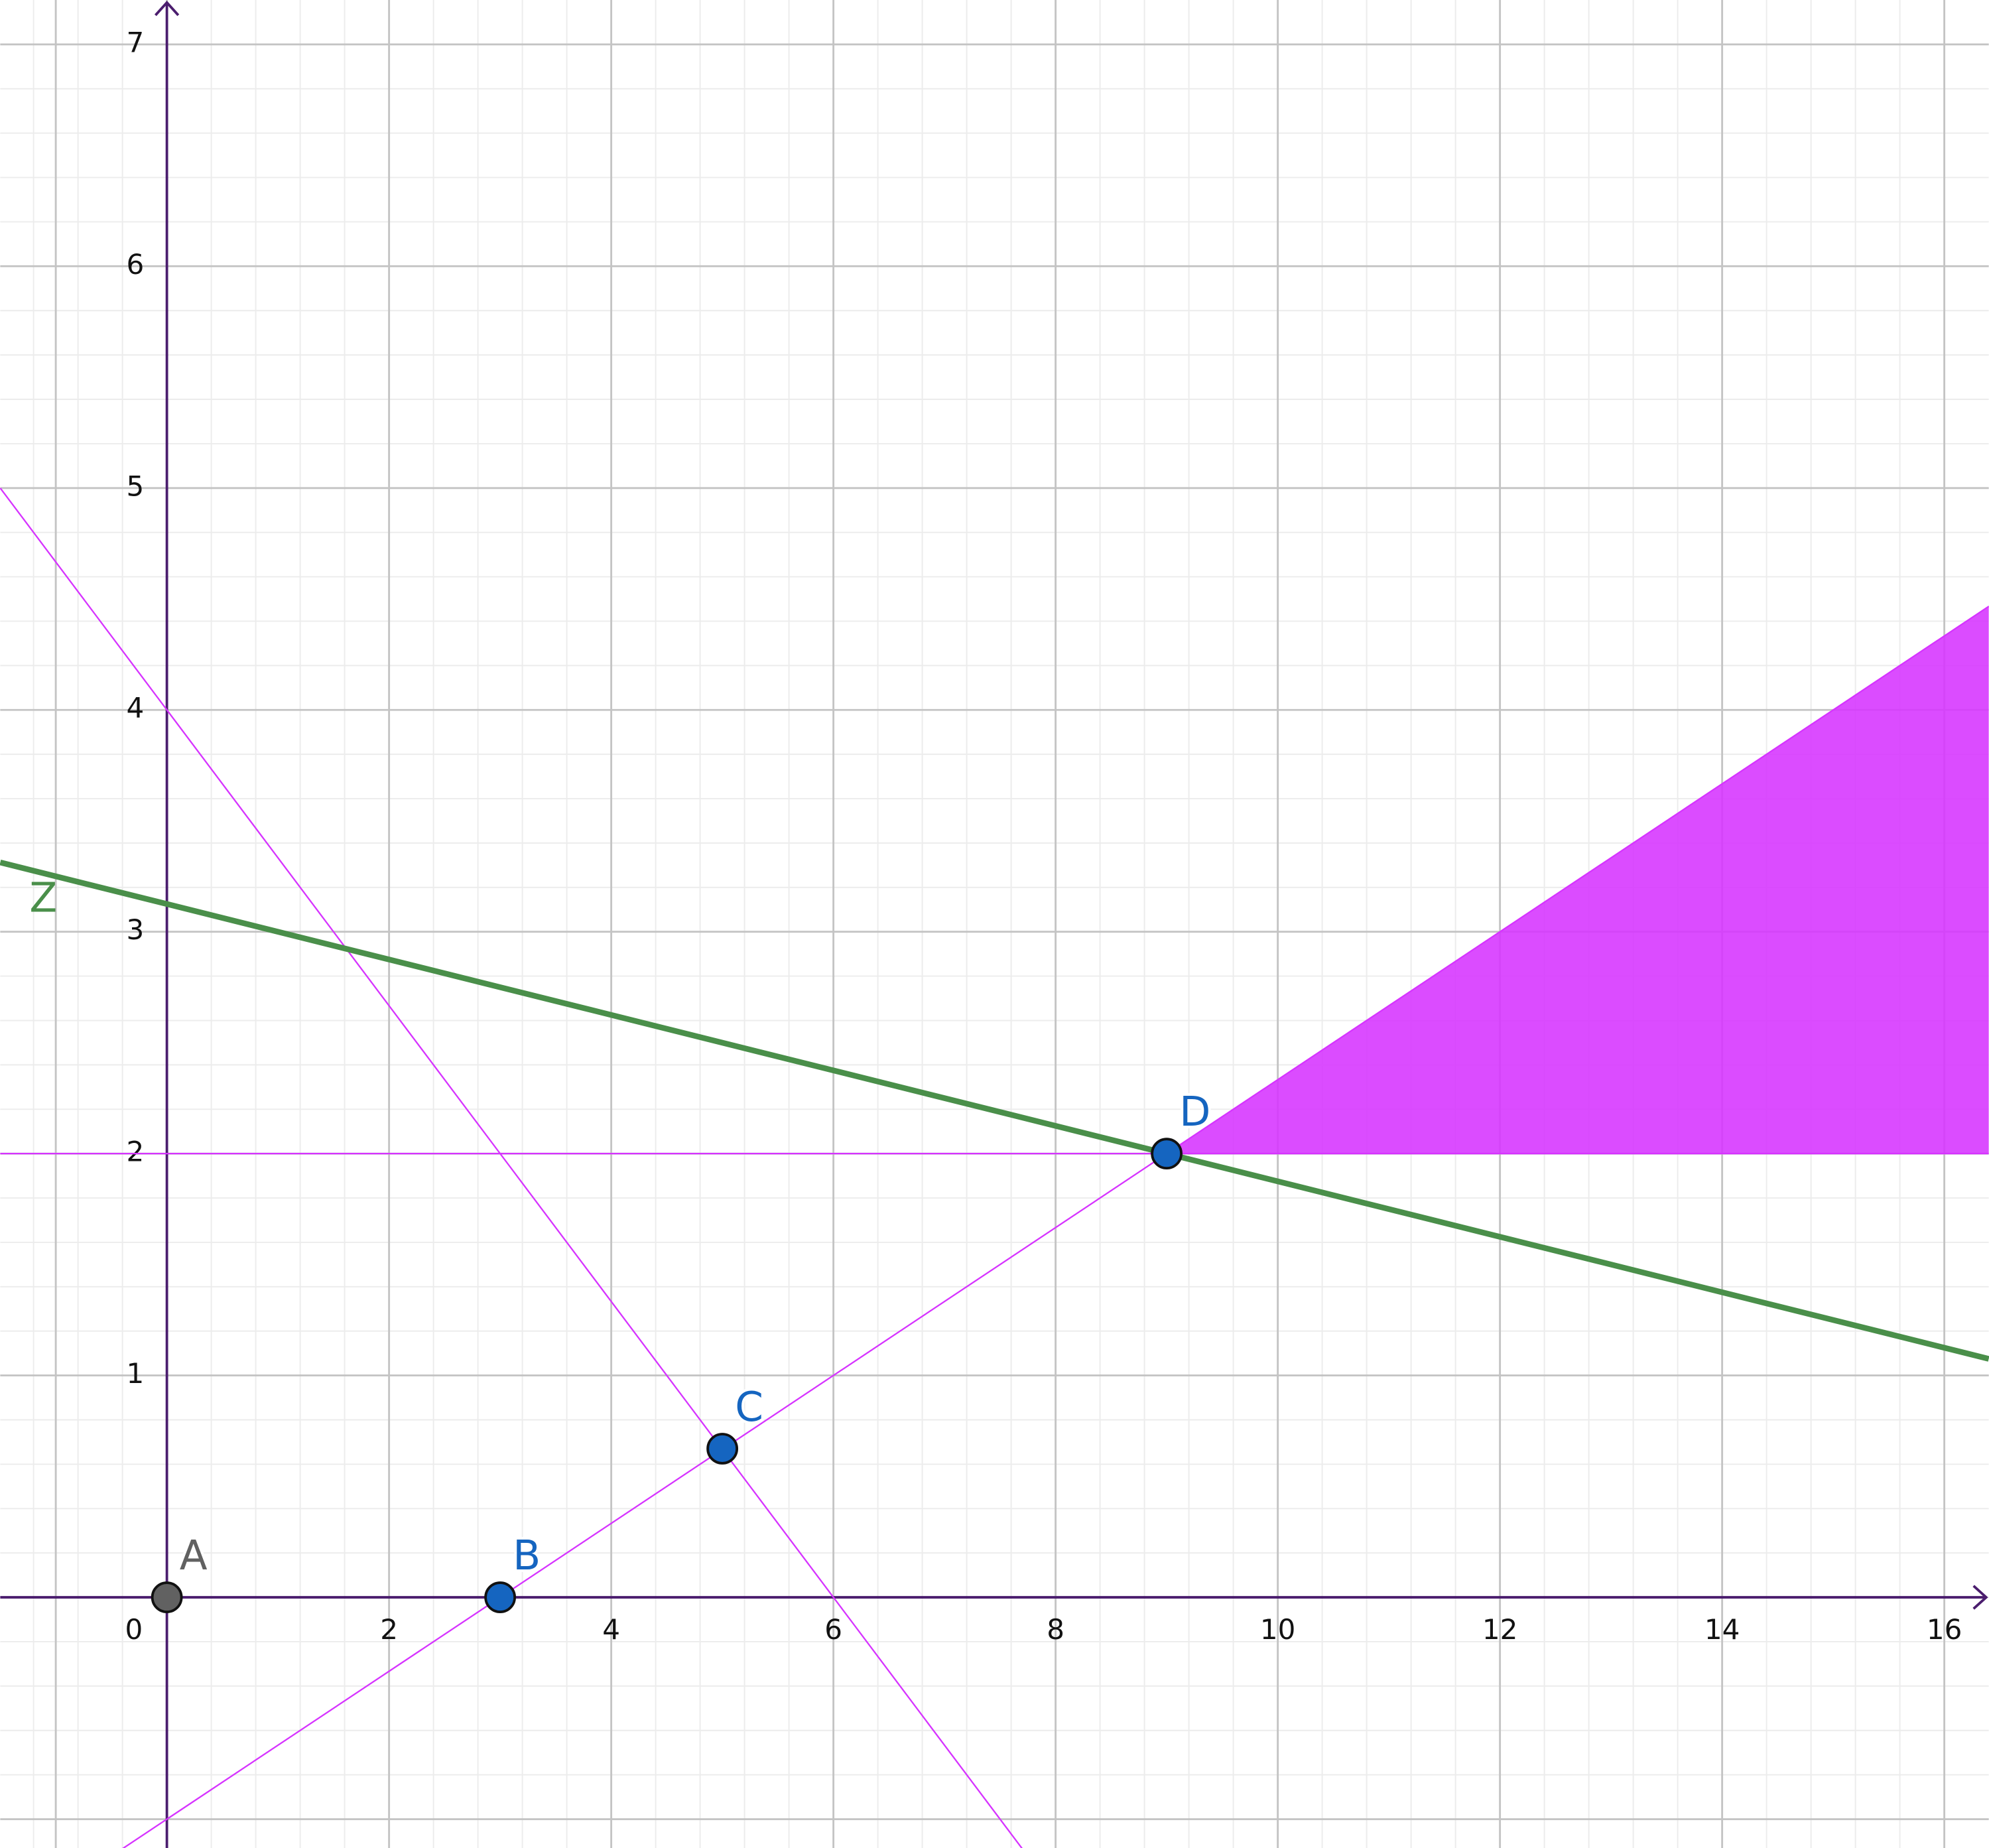 This screenshot has width=1989, height=1848. I want to click on point-label: D, so click(1194, 1112).